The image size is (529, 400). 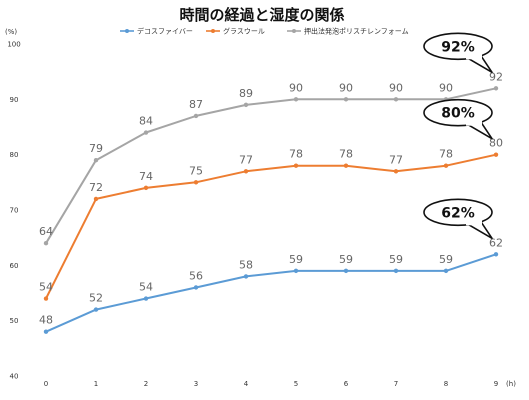 I want to click on x-tick-label: 8, so click(x=446, y=384).